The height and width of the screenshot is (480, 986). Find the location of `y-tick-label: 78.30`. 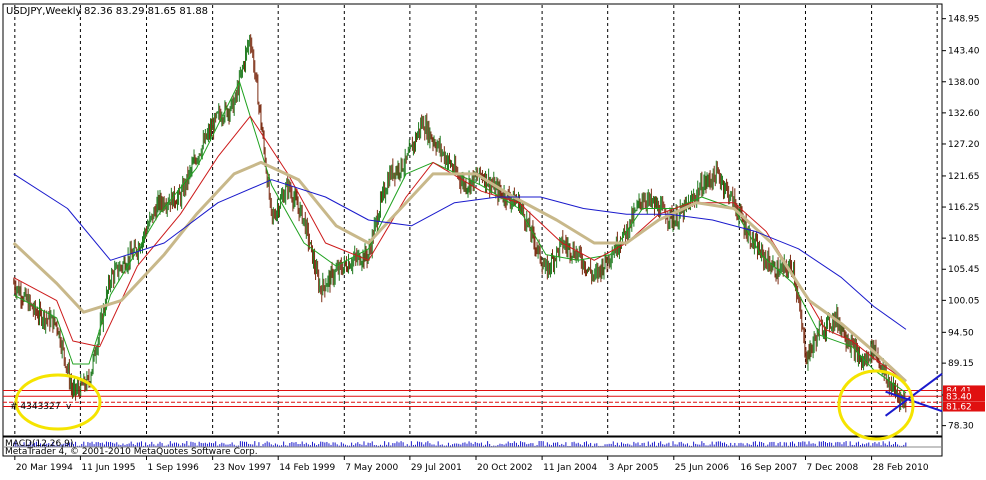

y-tick-label: 78.30 is located at coordinates (961, 427).